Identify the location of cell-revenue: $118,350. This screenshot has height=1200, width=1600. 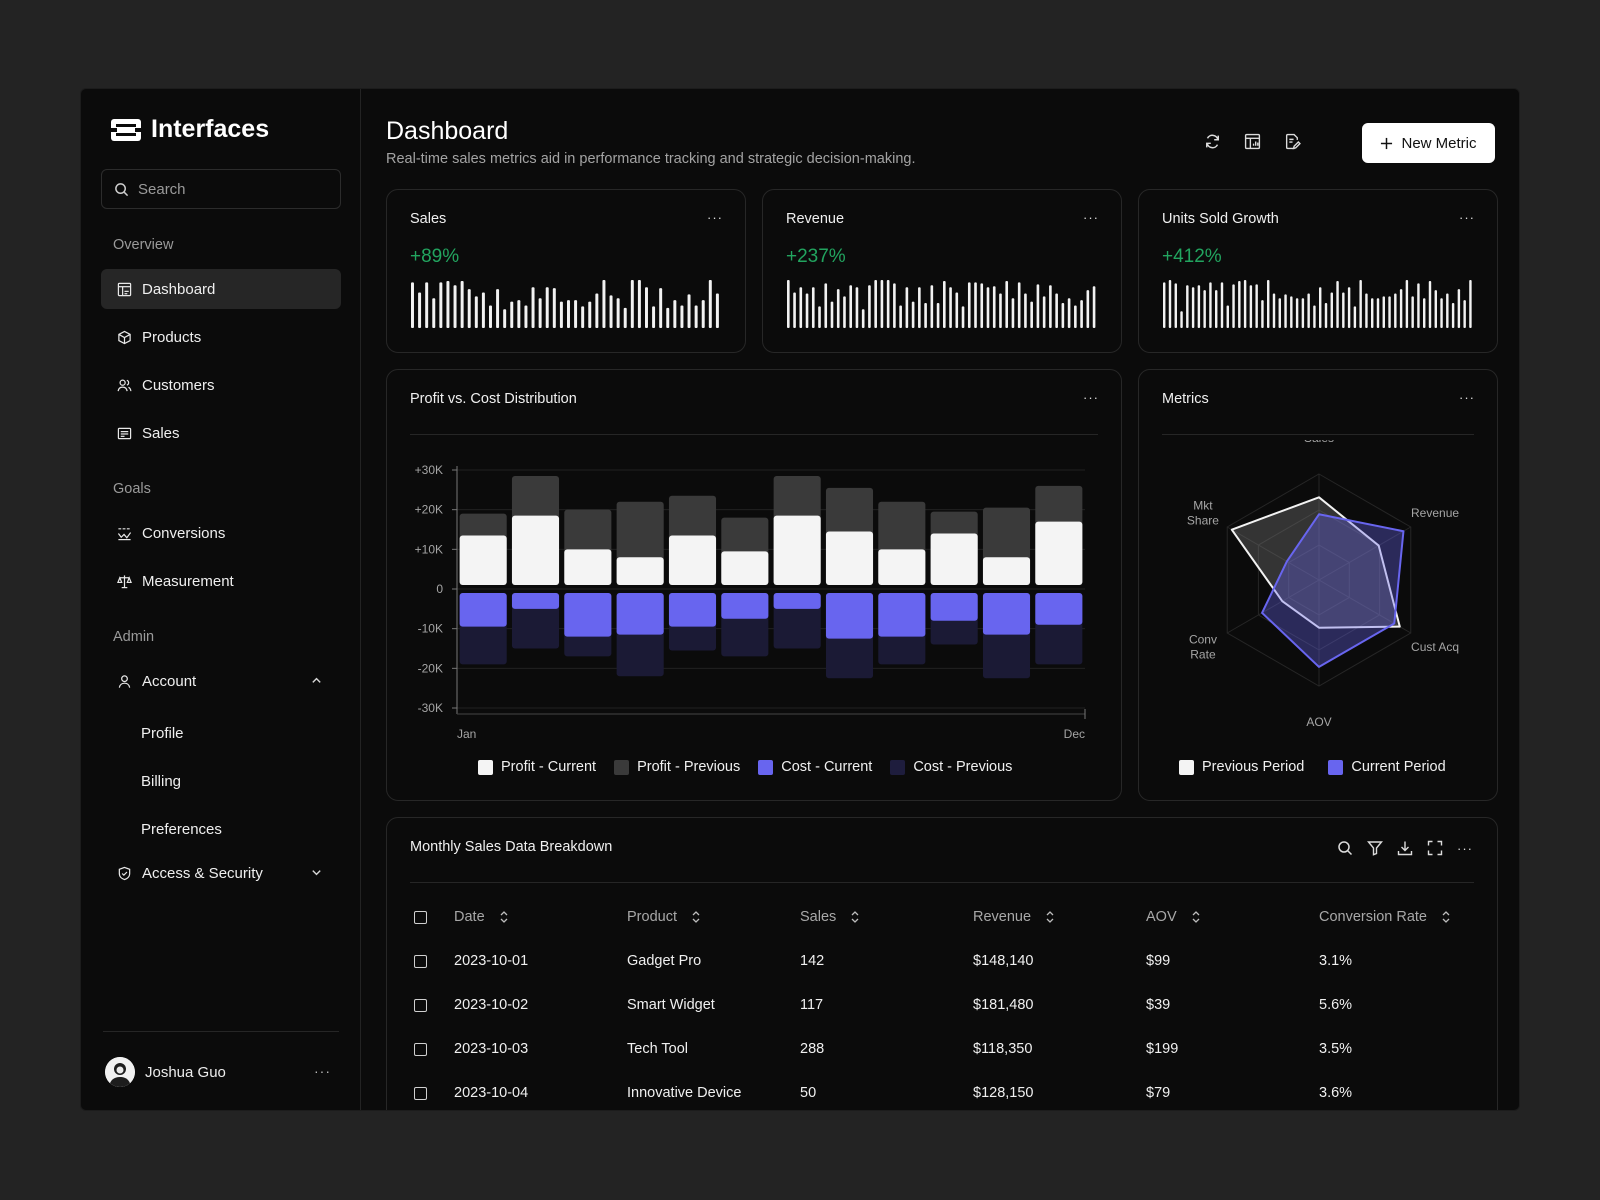
(1003, 1049).